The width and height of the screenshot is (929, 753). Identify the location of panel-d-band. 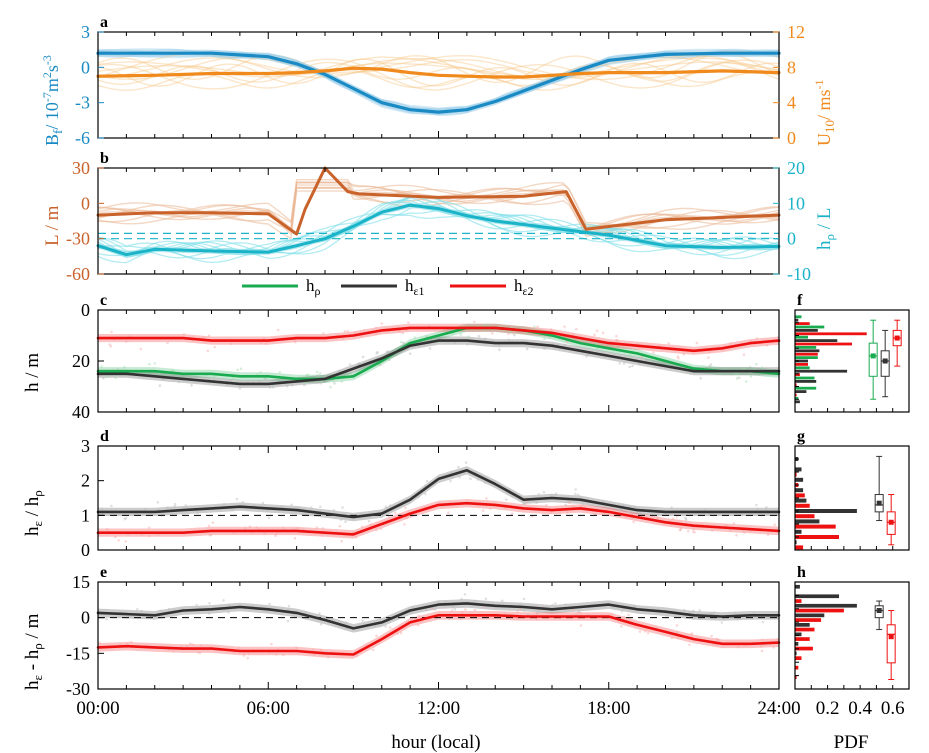
(438, 519).